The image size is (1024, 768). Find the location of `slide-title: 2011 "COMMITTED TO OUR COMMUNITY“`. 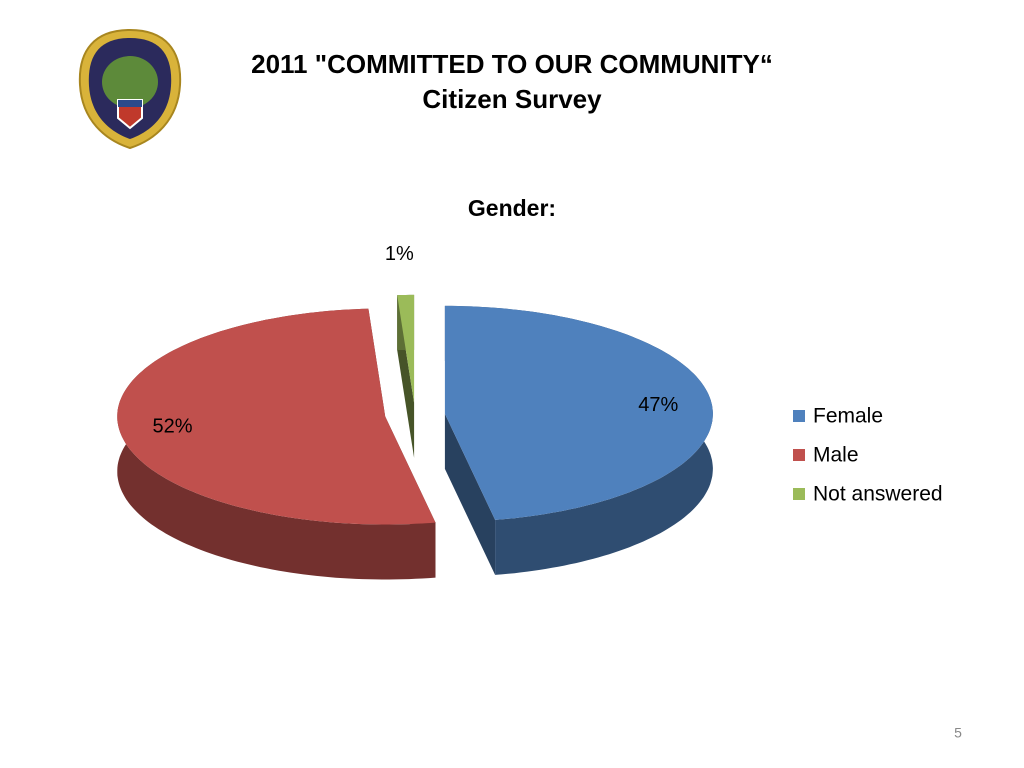

slide-title: 2011 "COMMITTED TO OUR COMMUNITY“ is located at coordinates (512, 64).